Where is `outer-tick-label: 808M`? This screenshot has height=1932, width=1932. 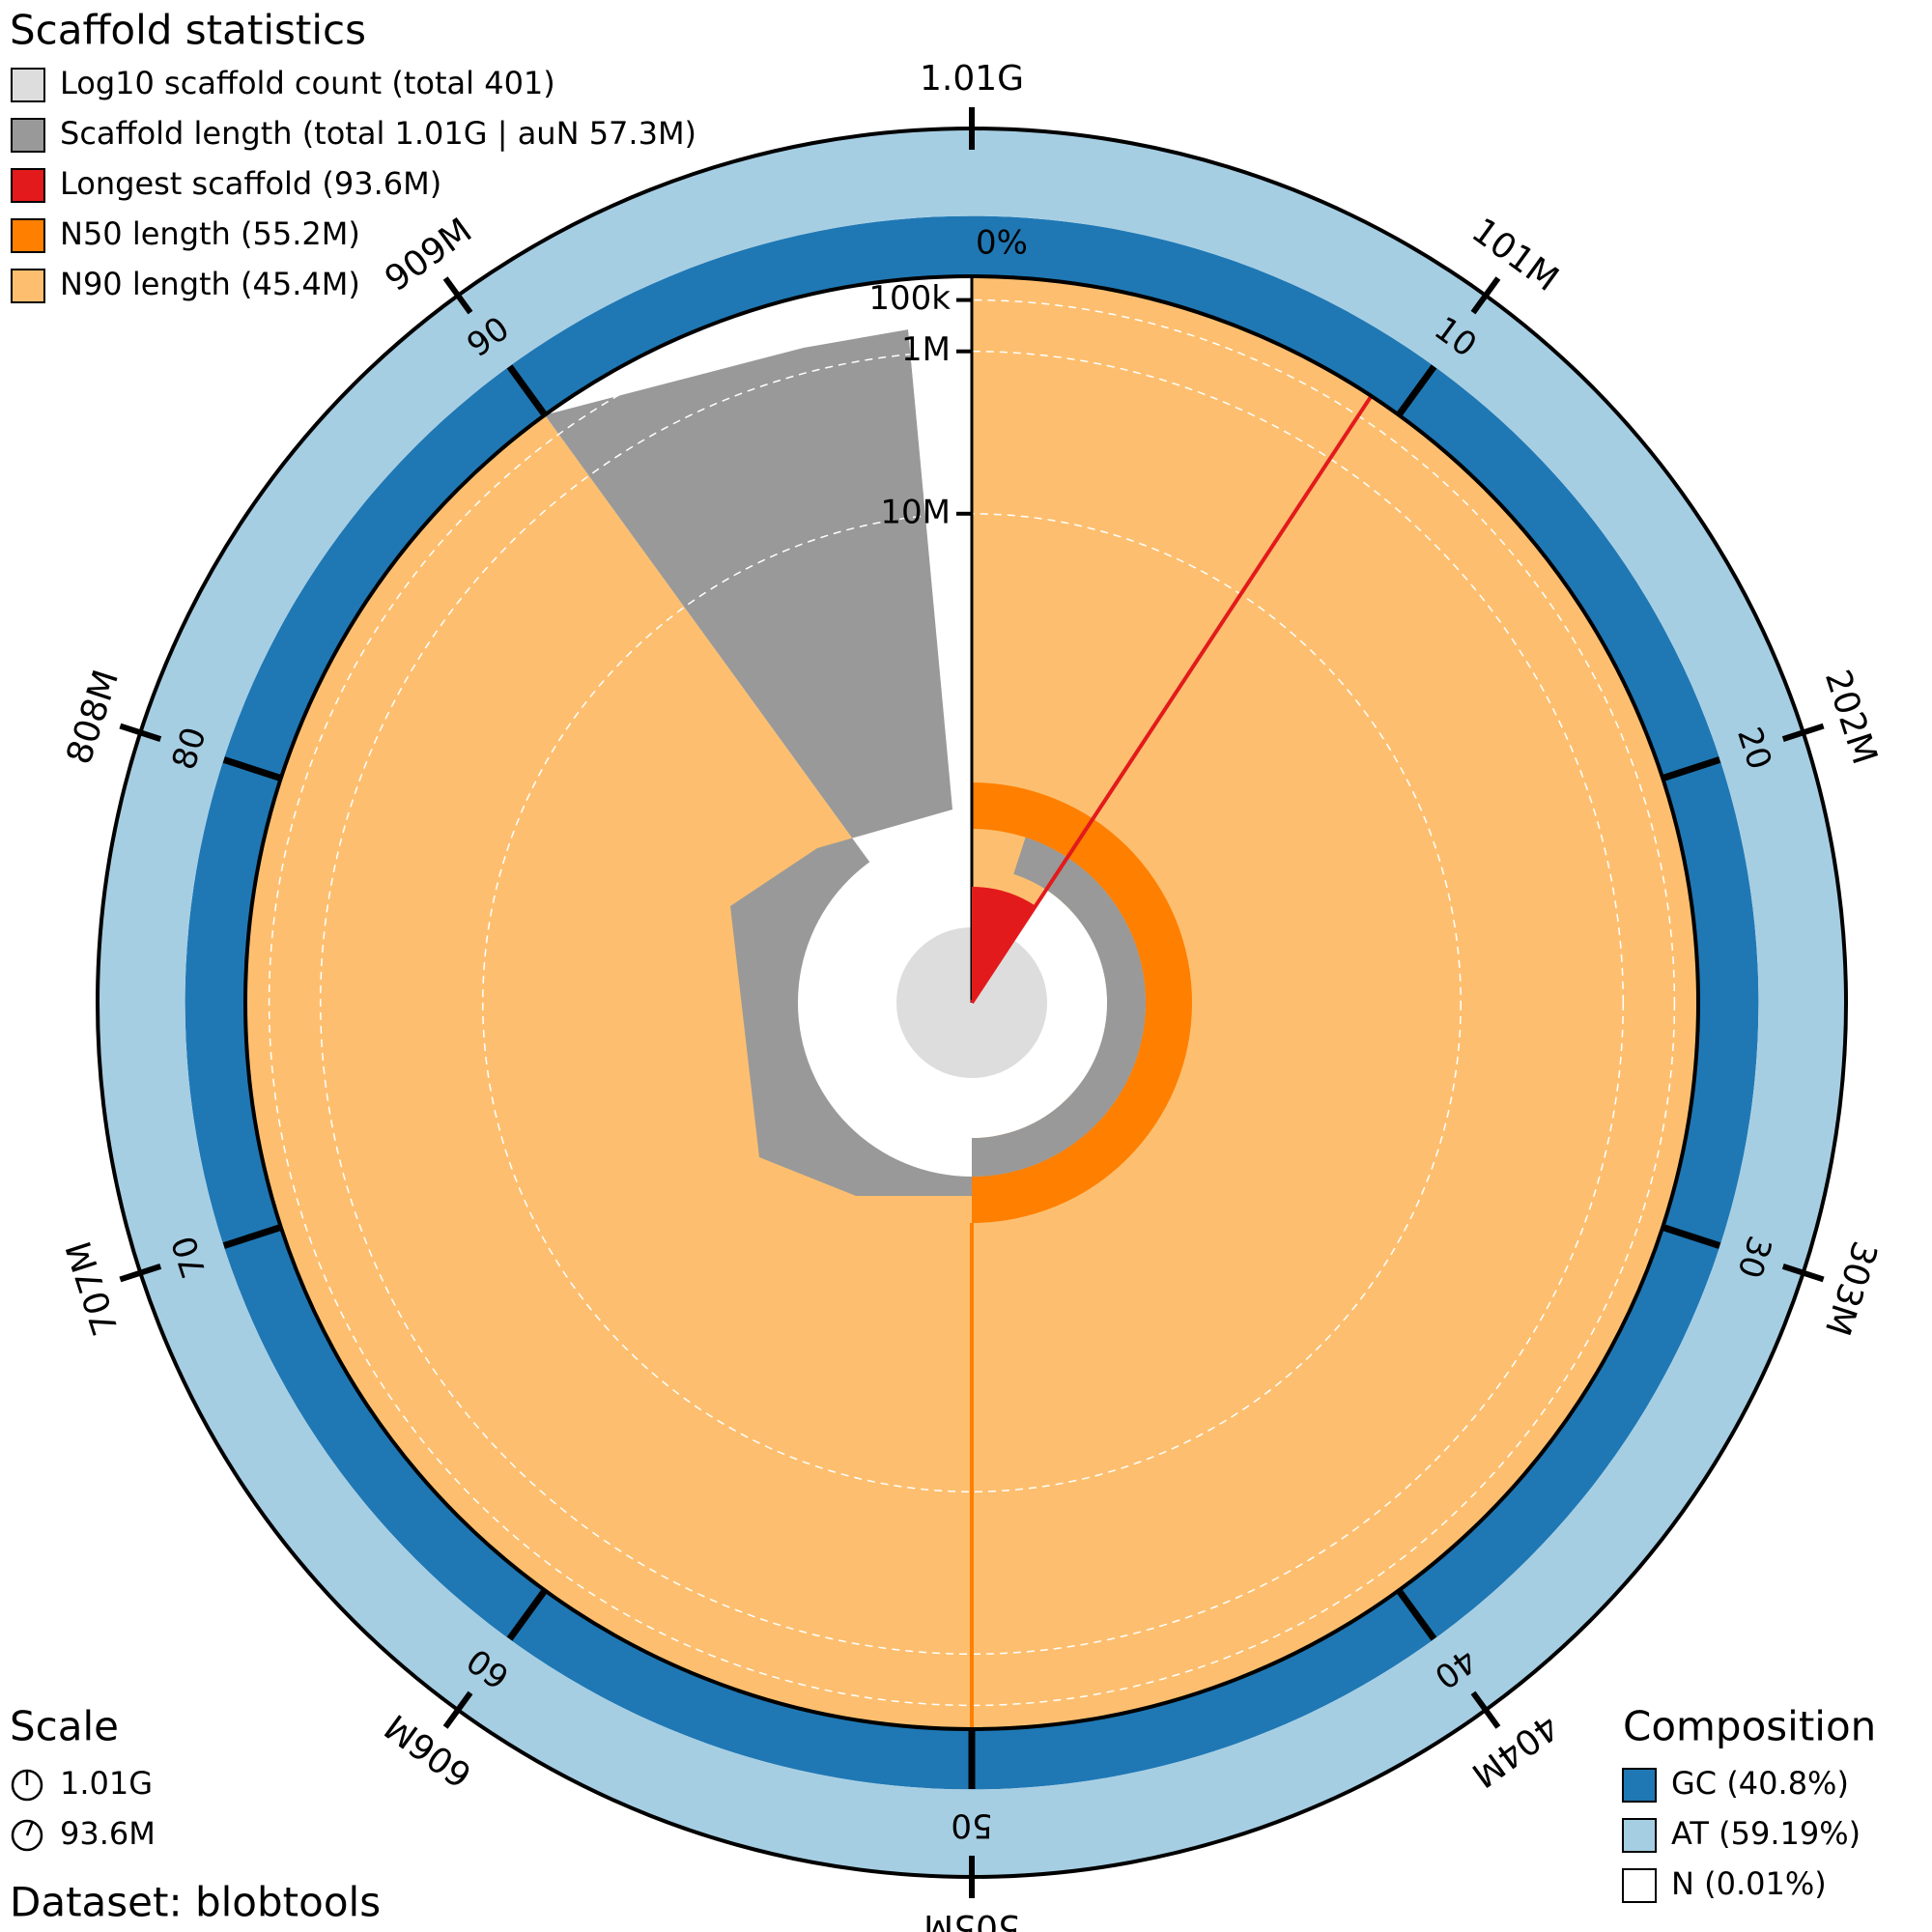
outer-tick-label: 808M is located at coordinates (93, 718).